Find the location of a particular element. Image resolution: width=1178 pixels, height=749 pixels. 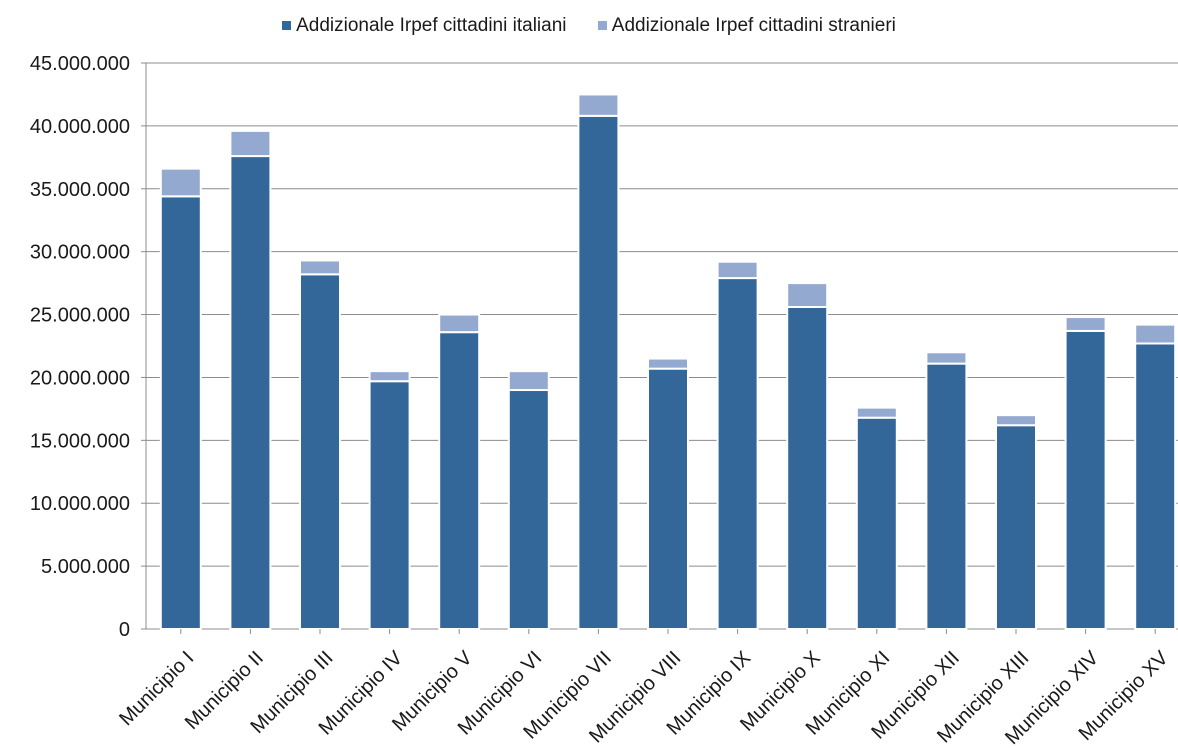

y-tick-label: 20.000.000 is located at coordinates (80, 378).